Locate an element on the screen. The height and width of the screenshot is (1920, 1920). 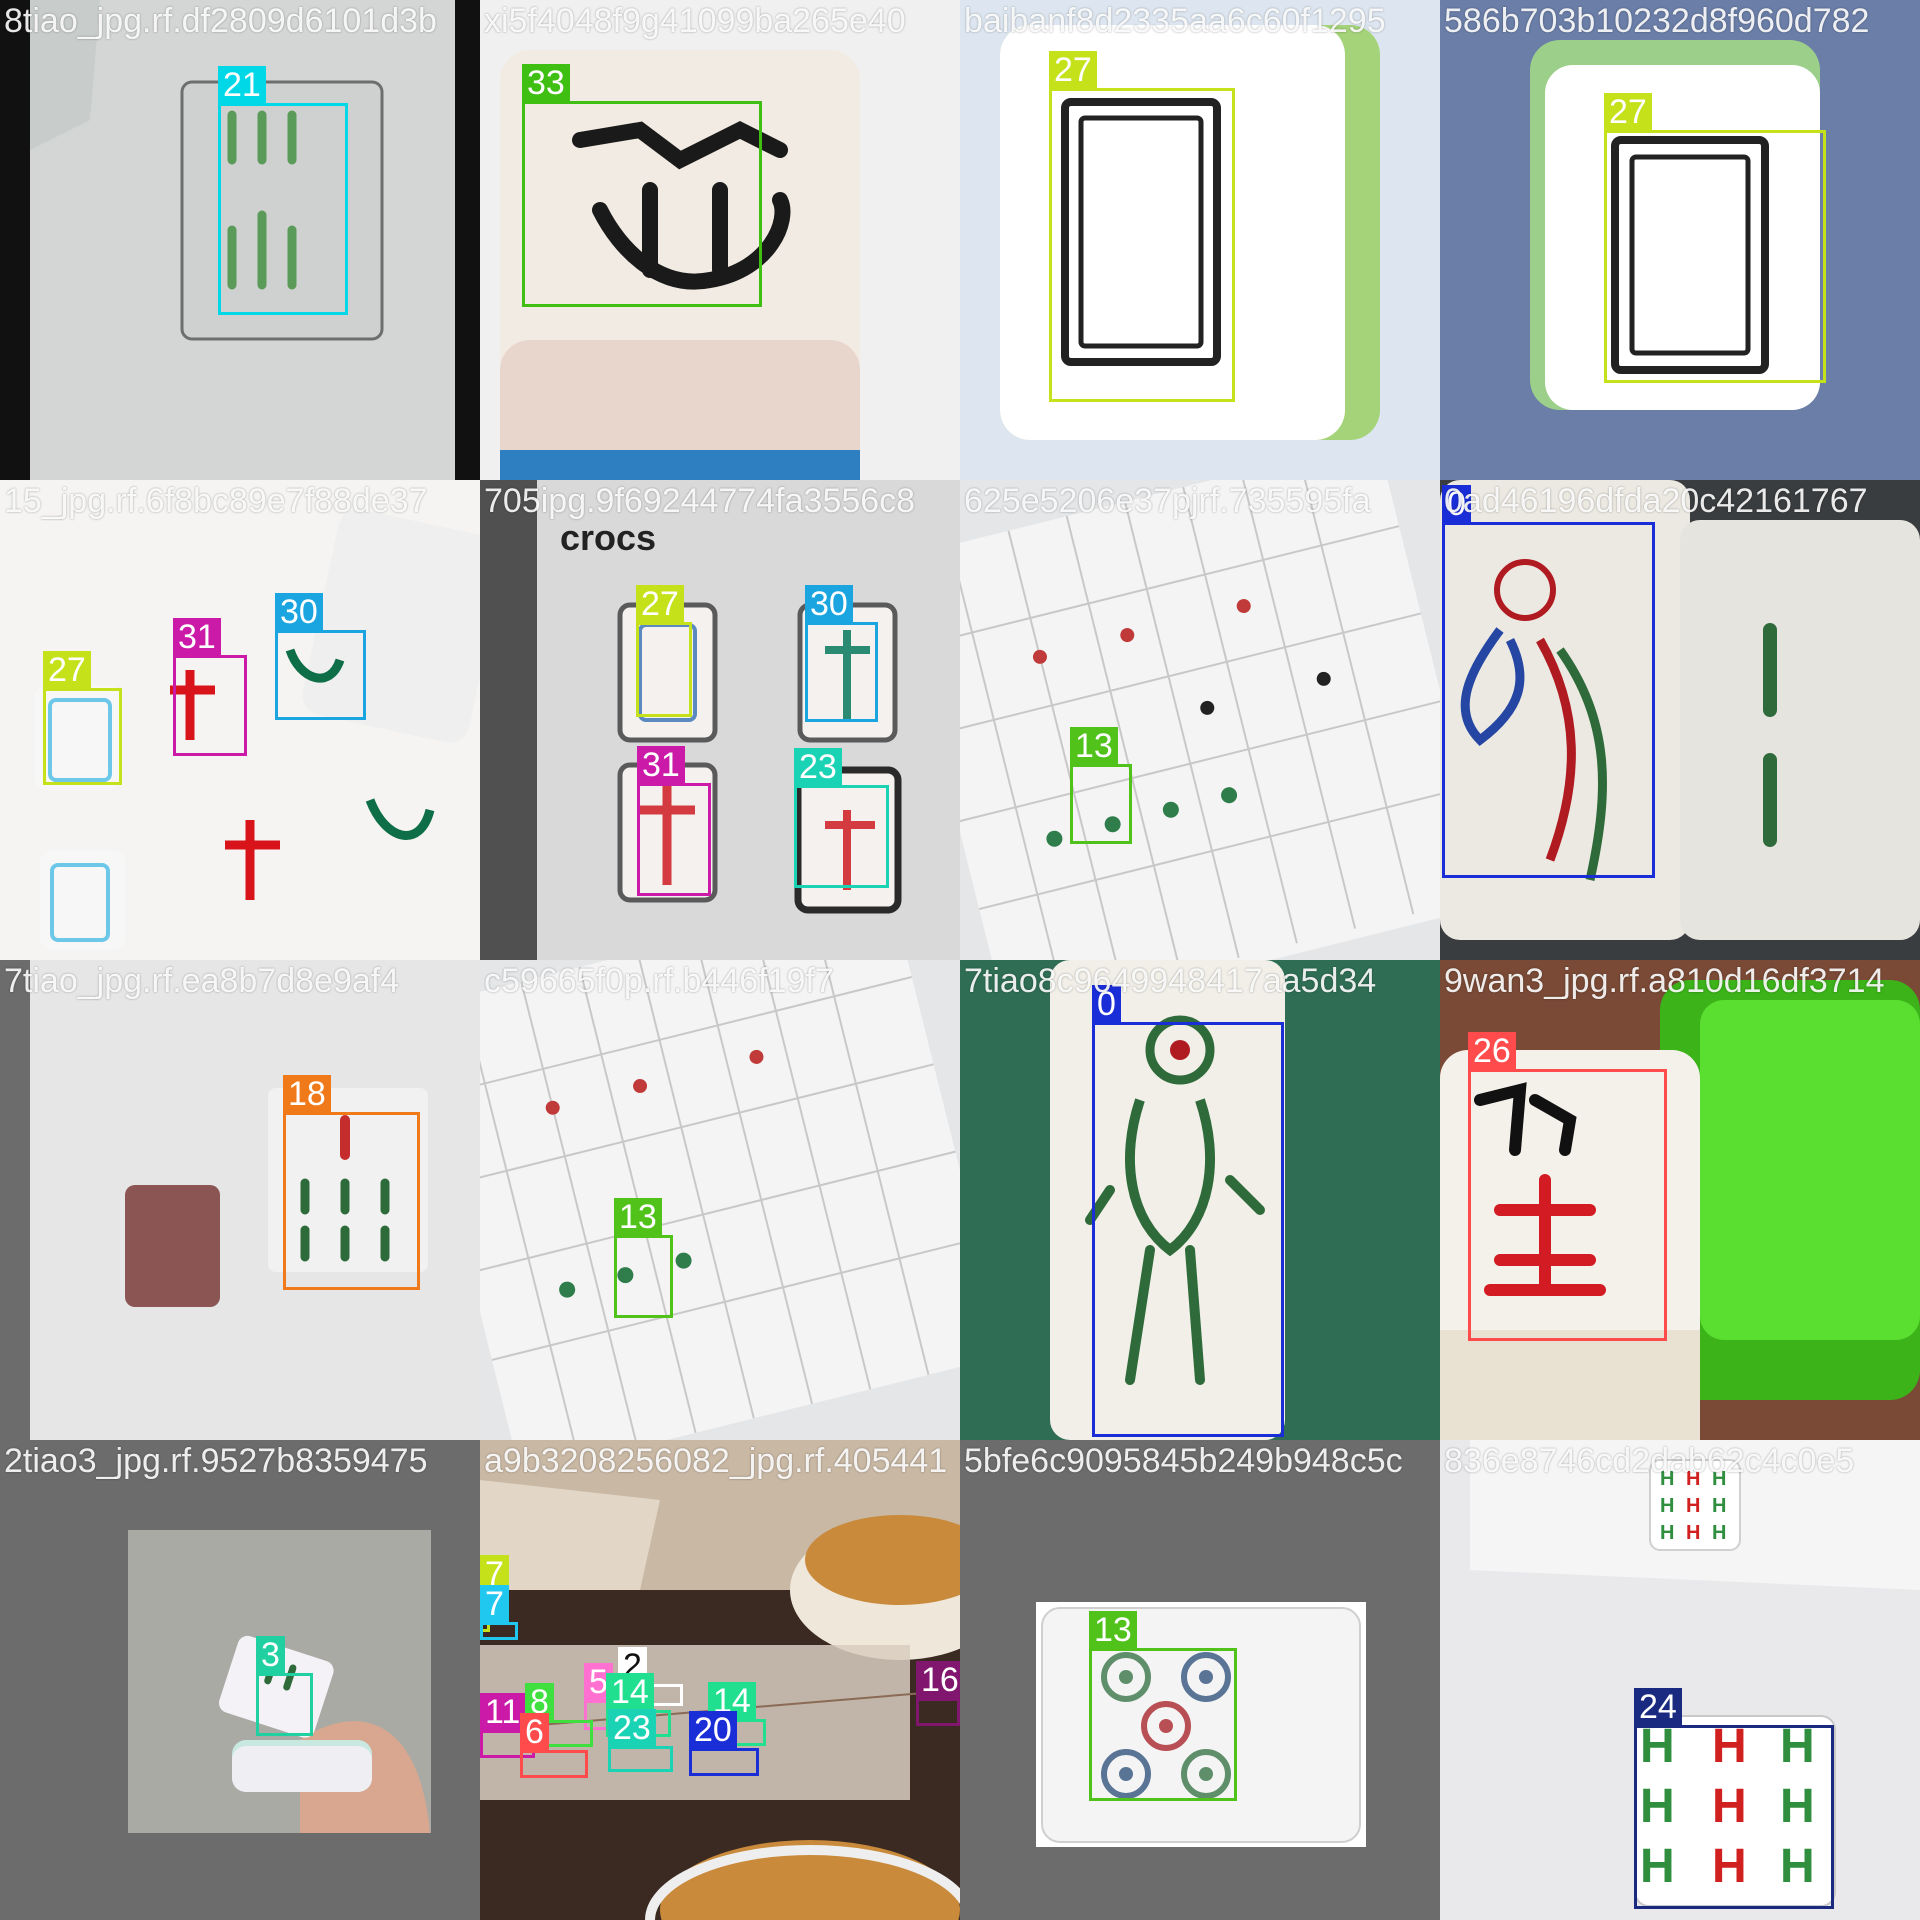
detection-box: 18 is located at coordinates (351, 1182).